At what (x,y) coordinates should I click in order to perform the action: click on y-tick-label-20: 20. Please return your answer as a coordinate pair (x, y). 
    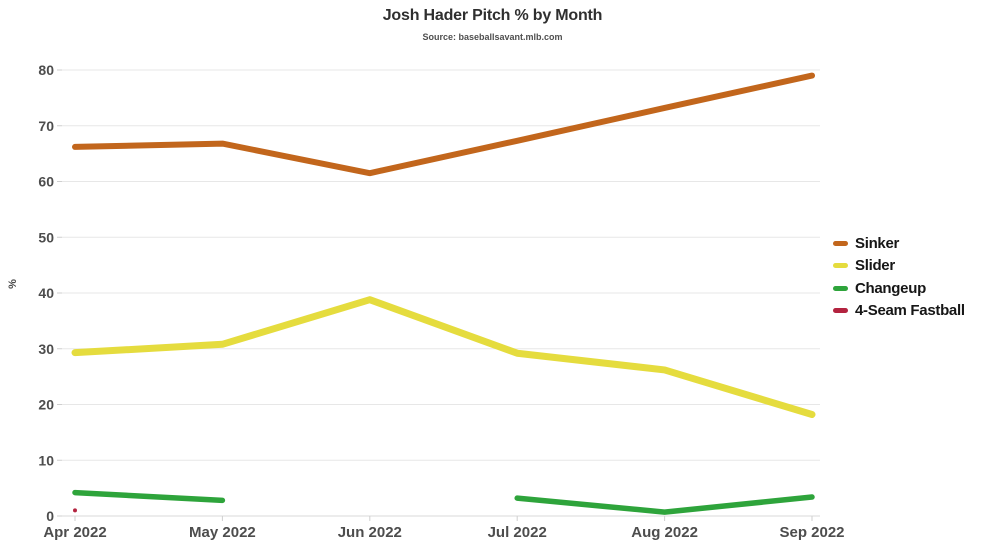
    Looking at the image, I should click on (46, 405).